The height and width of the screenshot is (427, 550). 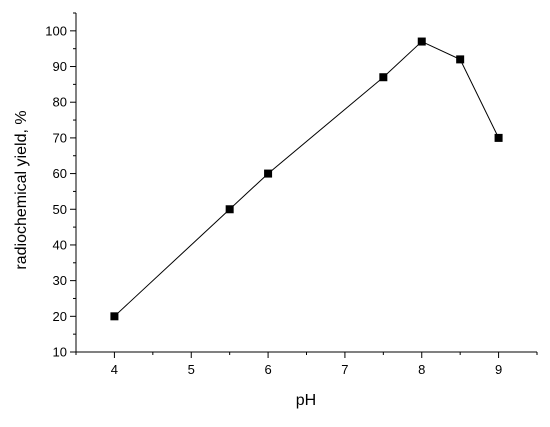 I want to click on x-tick-label: 6, so click(x=267, y=369).